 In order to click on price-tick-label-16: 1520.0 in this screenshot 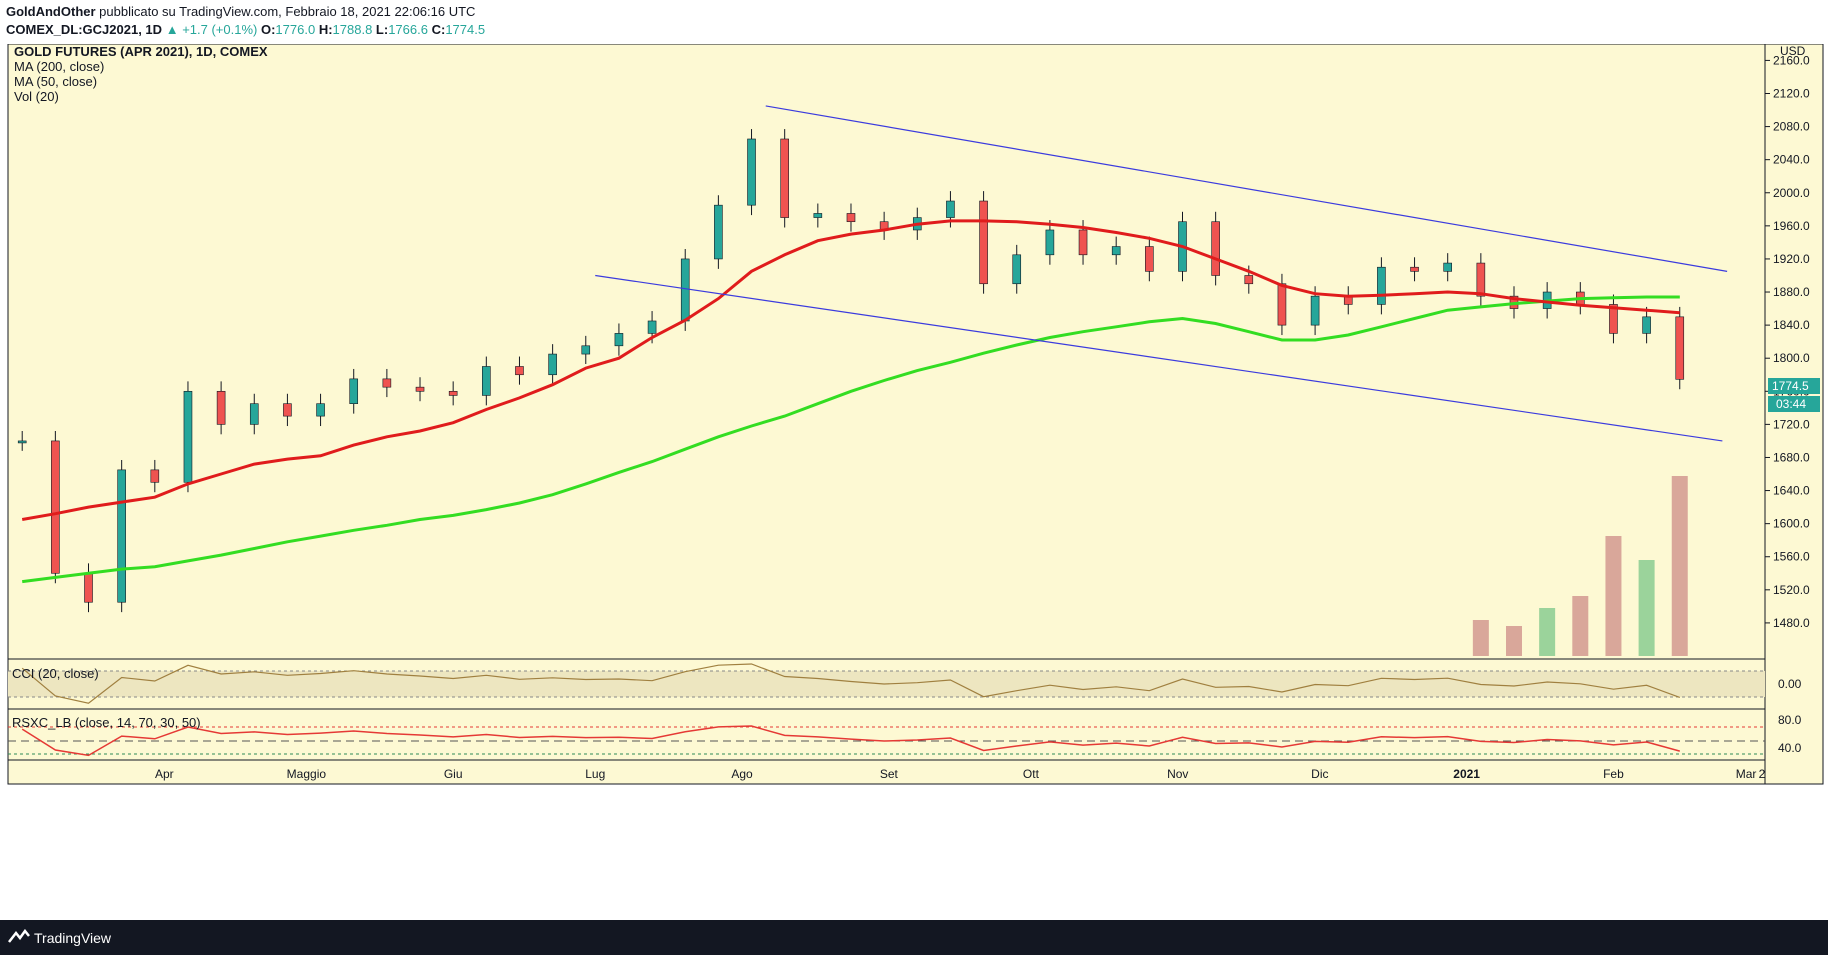, I will do `click(1791, 590)`.